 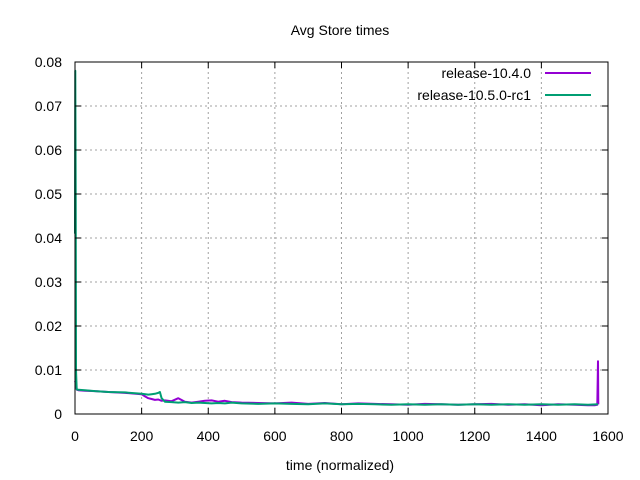 What do you see at coordinates (48, 370) in the screenshot?
I see `y-tick-label: 0.01` at bounding box center [48, 370].